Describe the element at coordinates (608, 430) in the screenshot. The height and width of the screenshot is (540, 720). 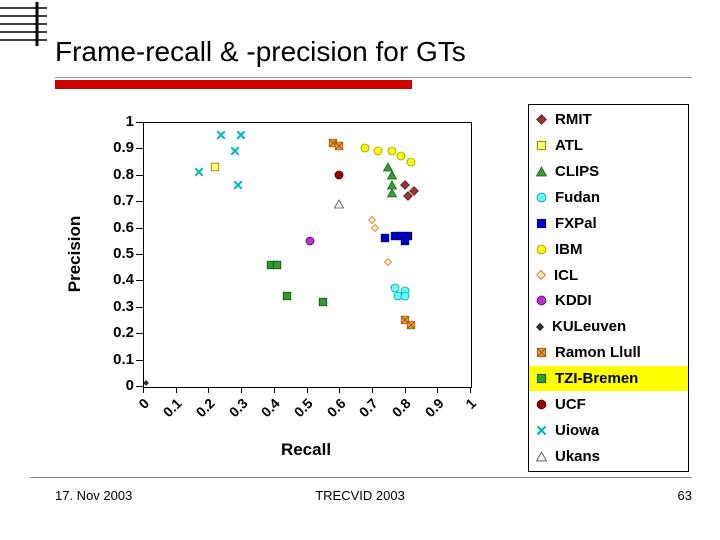
I see `legend-row-uiowa: Uiowa` at that location.